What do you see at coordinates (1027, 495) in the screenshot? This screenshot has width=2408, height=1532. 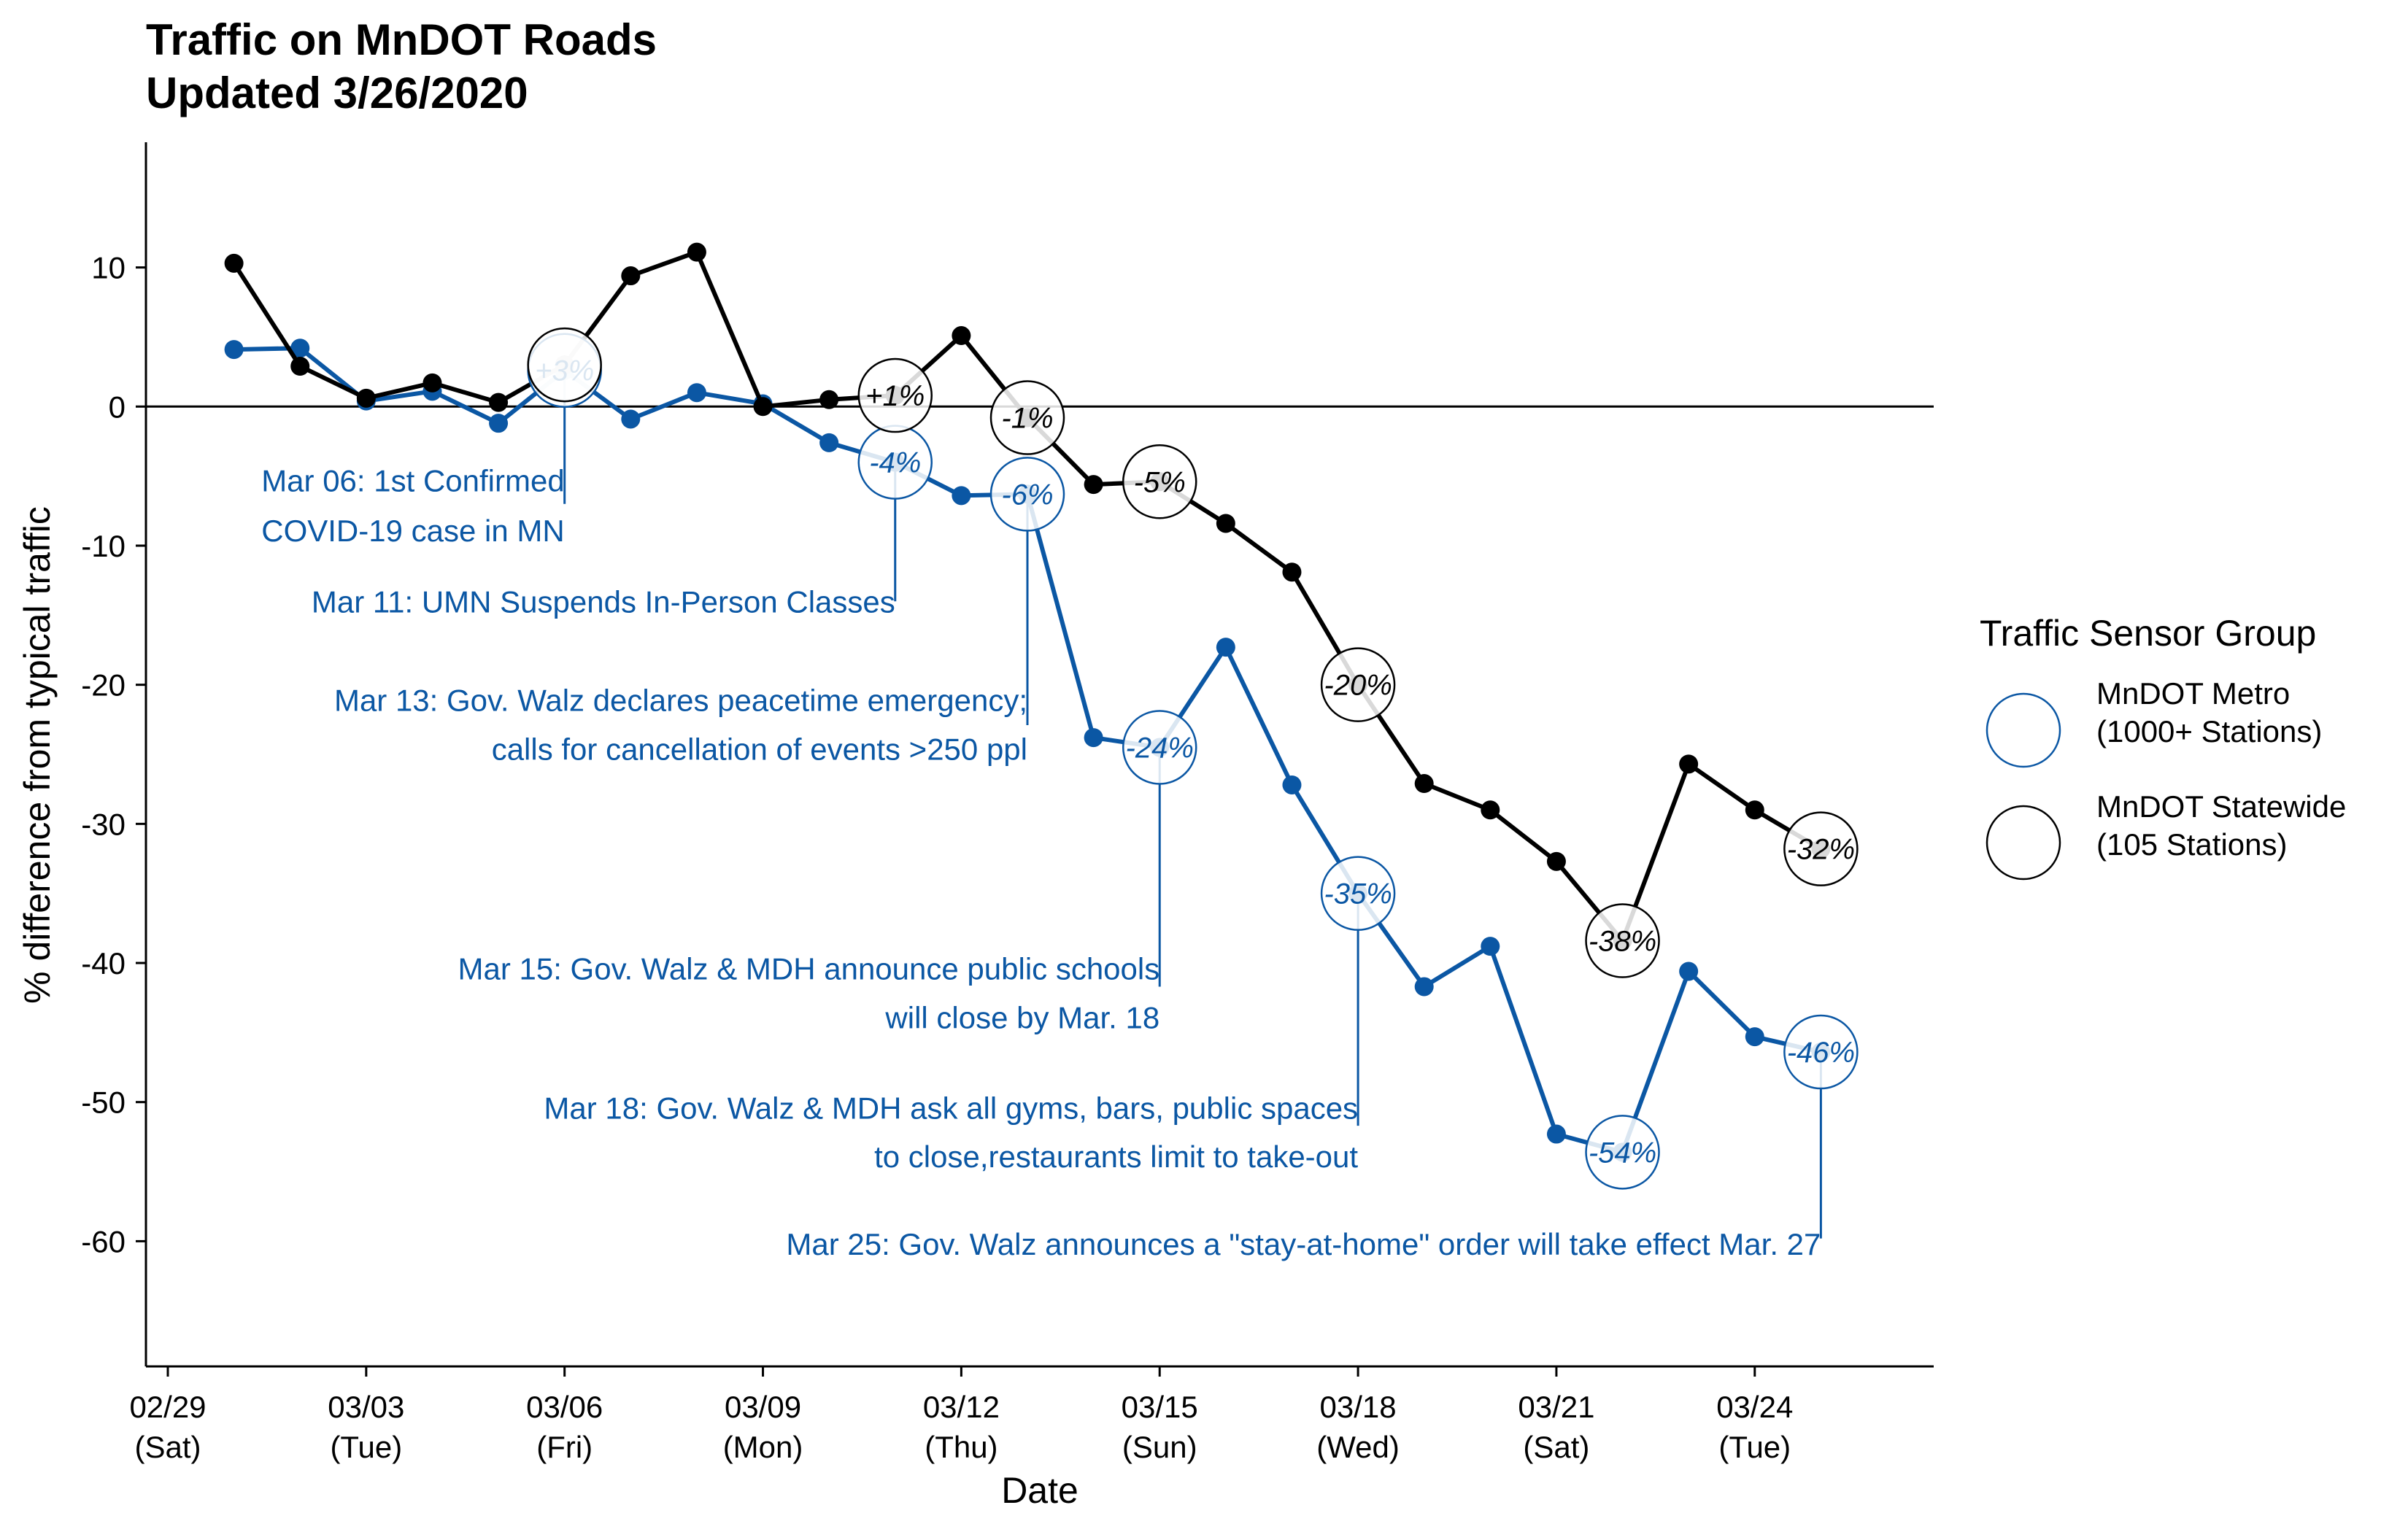 I see `value-bubble-label: -6%` at bounding box center [1027, 495].